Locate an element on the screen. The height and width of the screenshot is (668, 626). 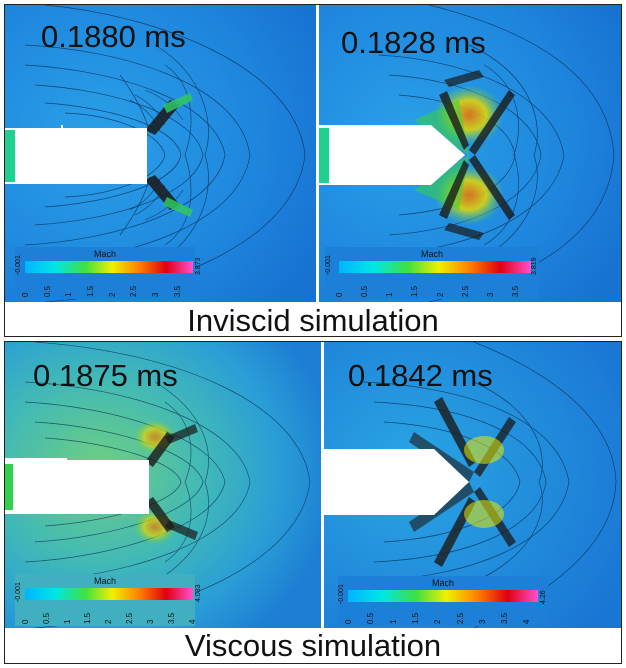
inviscid-right-legend: Mach -0.001 3.819 0 0.5 1 1.5 2 2.5 3 3.5 is located at coordinates (432, 273).